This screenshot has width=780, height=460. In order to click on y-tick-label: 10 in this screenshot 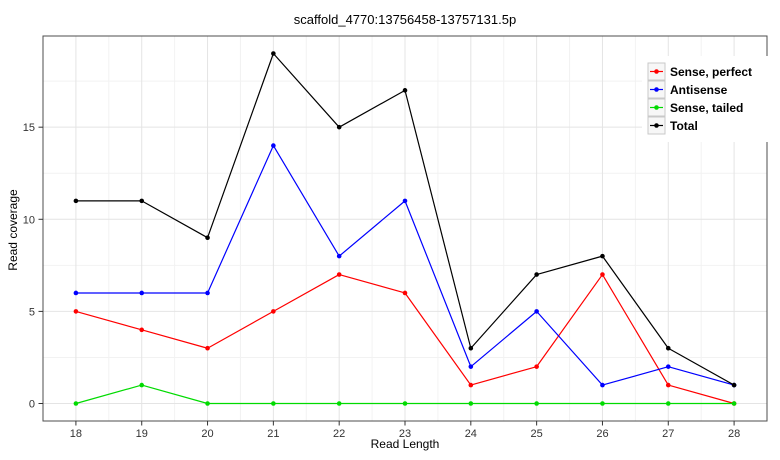, I will do `click(29, 220)`.